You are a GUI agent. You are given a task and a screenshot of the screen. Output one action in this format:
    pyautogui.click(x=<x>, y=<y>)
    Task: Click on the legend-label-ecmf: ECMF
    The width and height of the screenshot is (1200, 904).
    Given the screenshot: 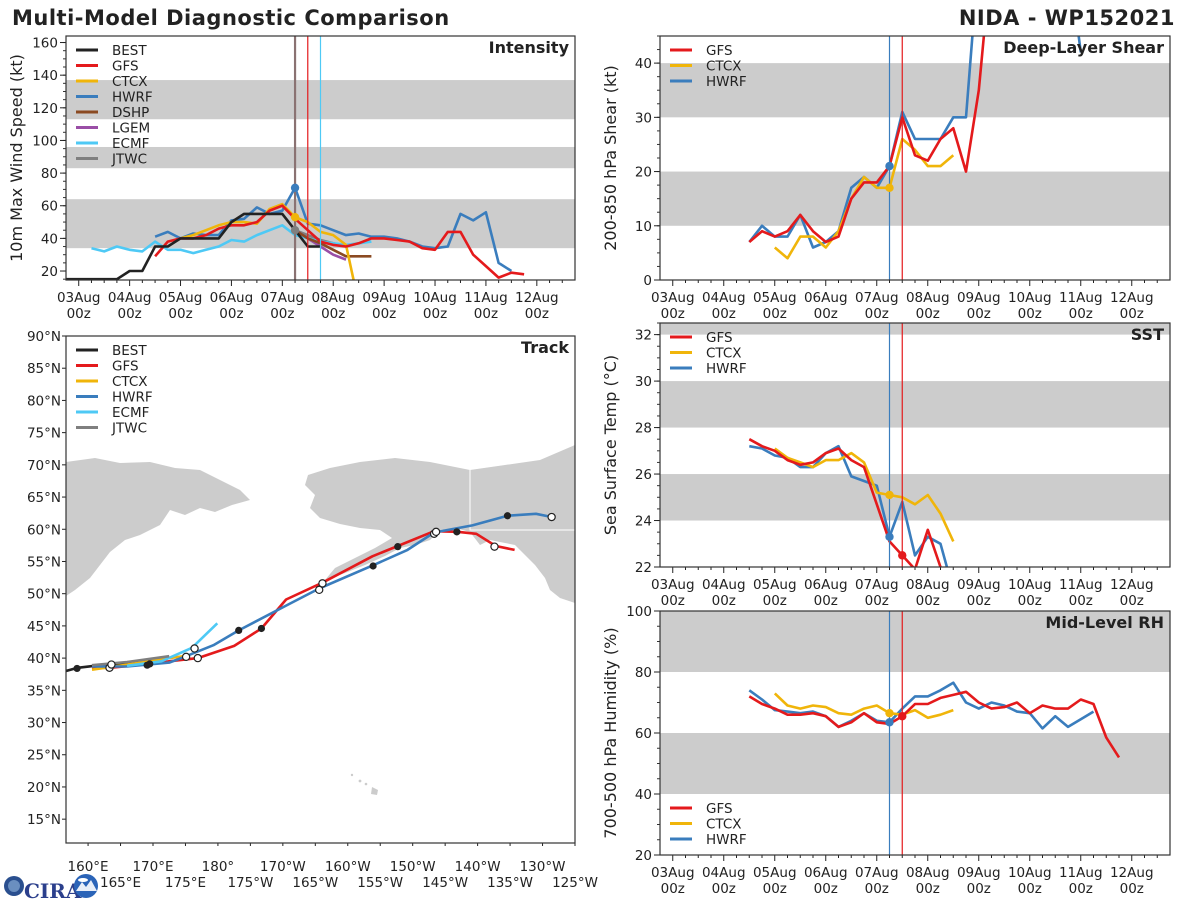 What is the action you would take?
    pyautogui.click(x=130, y=413)
    